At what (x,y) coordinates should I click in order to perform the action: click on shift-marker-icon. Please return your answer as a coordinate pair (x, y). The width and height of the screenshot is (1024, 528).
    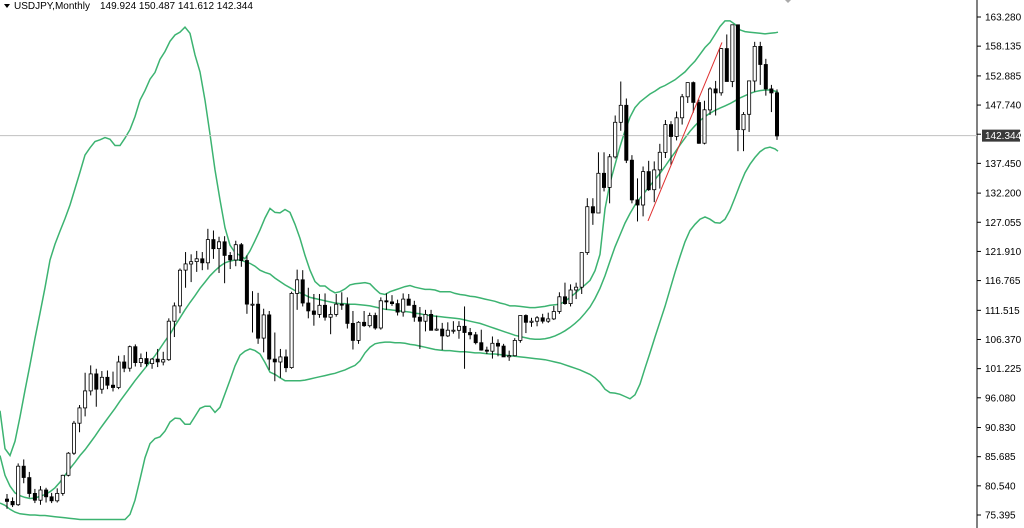
    Looking at the image, I should click on (788, 1).